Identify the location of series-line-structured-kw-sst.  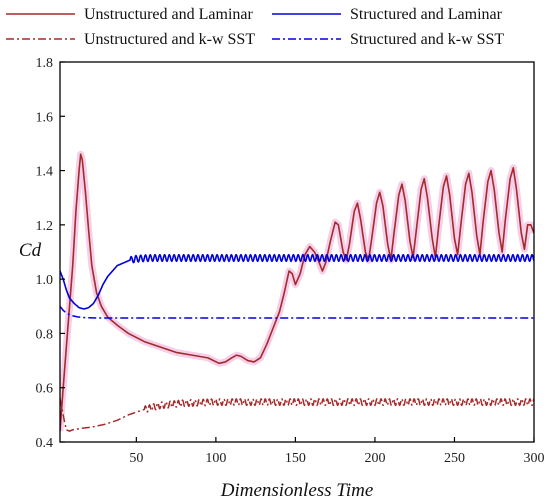
(297, 312).